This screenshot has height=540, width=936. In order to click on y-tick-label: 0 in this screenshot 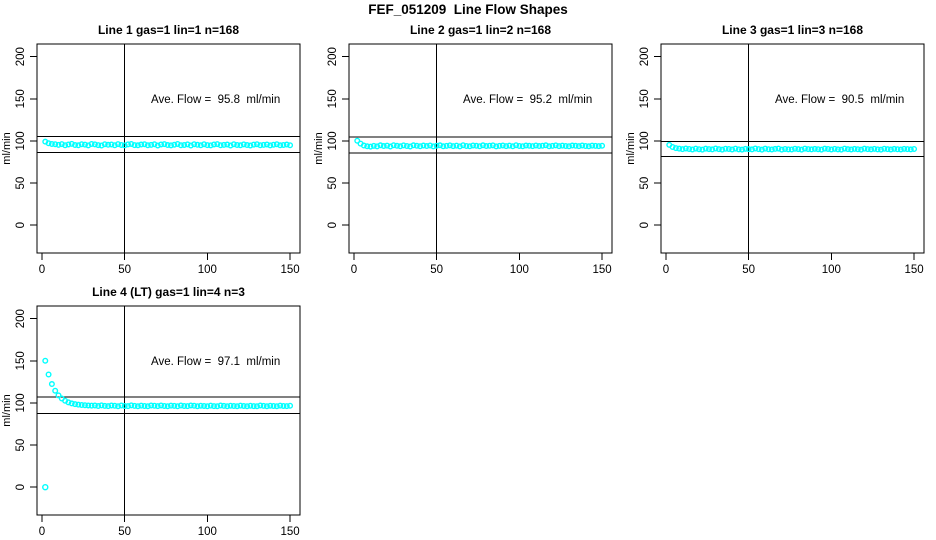, I will do `click(645, 225)`.